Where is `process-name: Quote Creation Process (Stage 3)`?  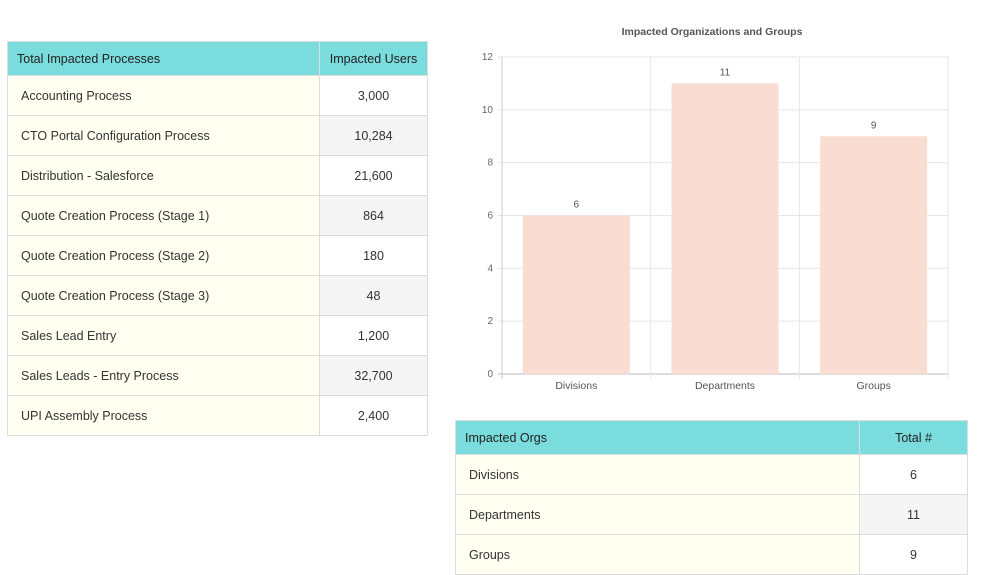
process-name: Quote Creation Process (Stage 3) is located at coordinates (163, 295).